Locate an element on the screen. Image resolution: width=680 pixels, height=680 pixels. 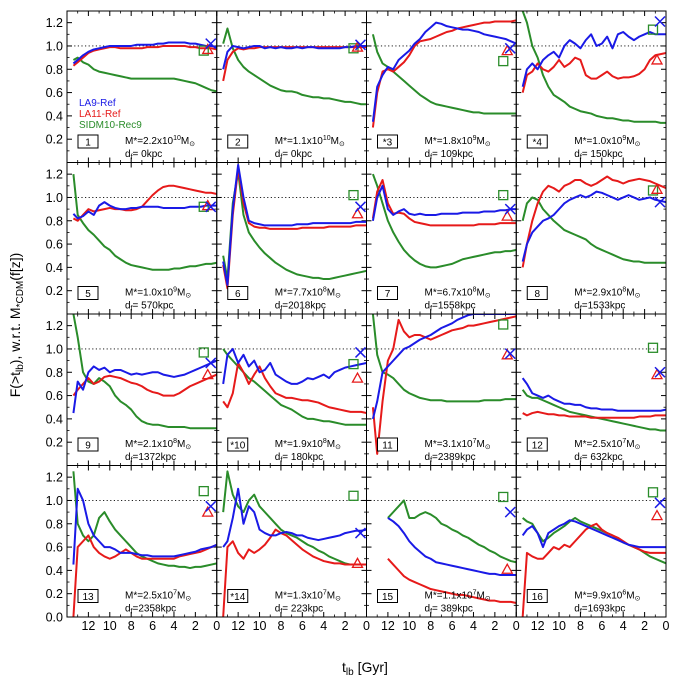
distance-label: df= 223kpc is located at coordinates (299, 610).